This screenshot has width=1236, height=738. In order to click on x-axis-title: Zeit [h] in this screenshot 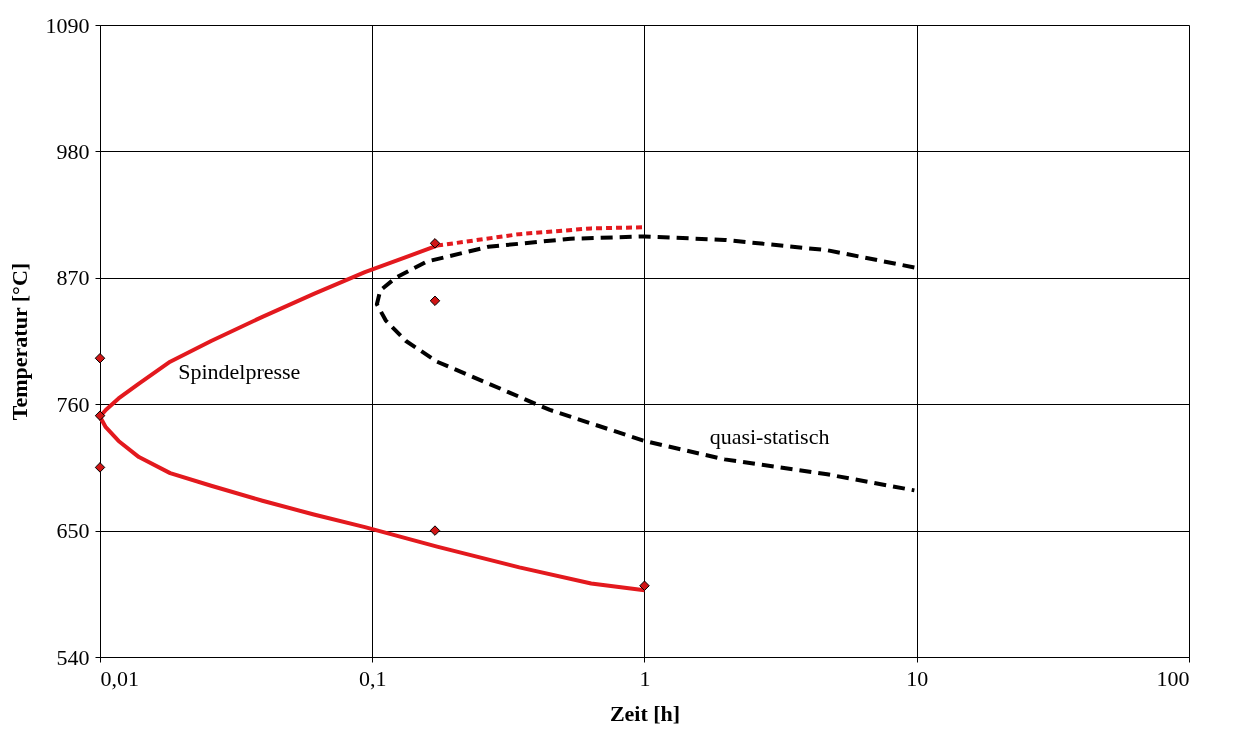, I will do `click(645, 713)`.